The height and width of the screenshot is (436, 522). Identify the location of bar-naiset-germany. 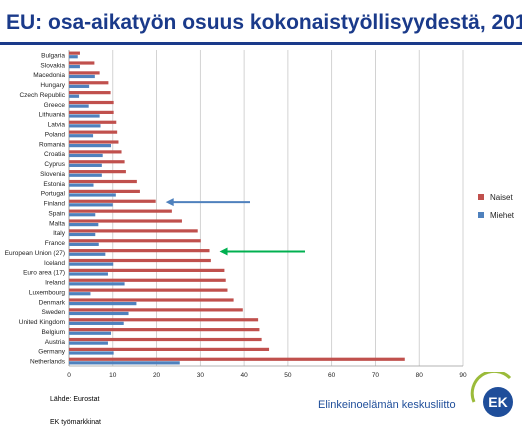
(169, 349).